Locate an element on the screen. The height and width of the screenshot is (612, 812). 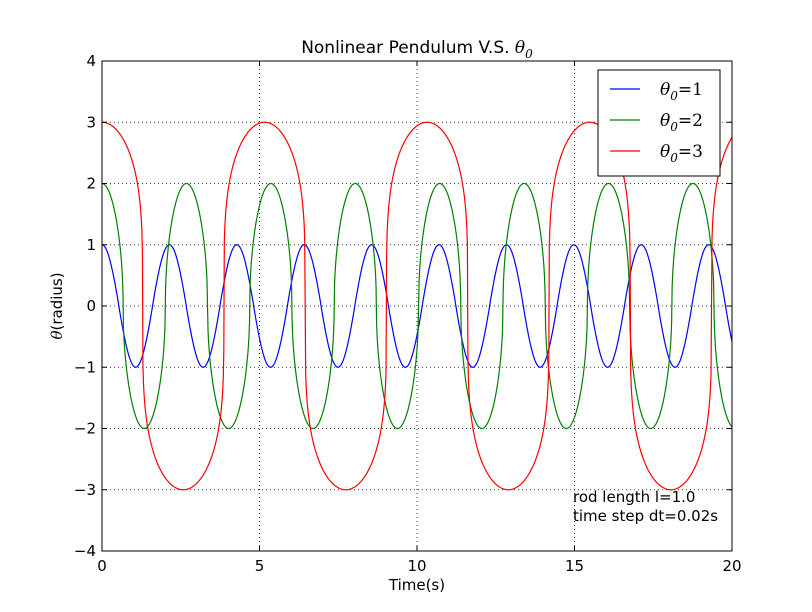
x-tick-label-4: 20 is located at coordinates (731, 566).